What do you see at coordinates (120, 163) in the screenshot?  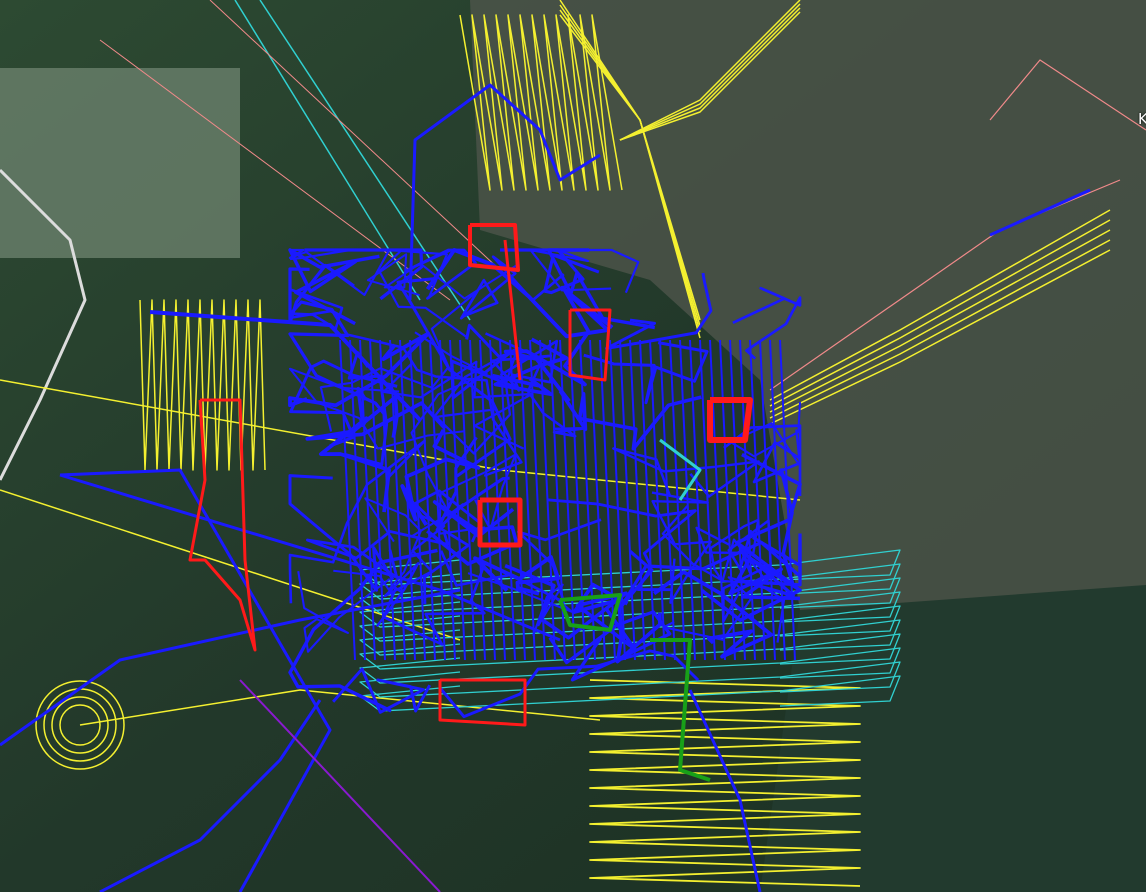 I see `field-terrain` at bounding box center [120, 163].